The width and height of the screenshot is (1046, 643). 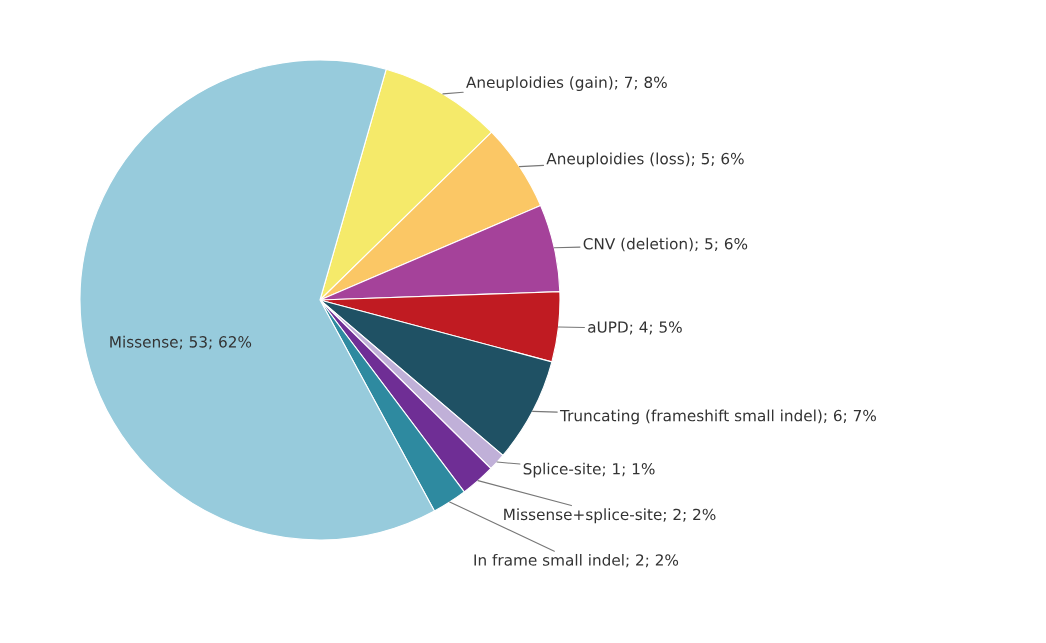 I want to click on slice-label: CNV (deletion); 5; 6%, so click(x=665, y=244).